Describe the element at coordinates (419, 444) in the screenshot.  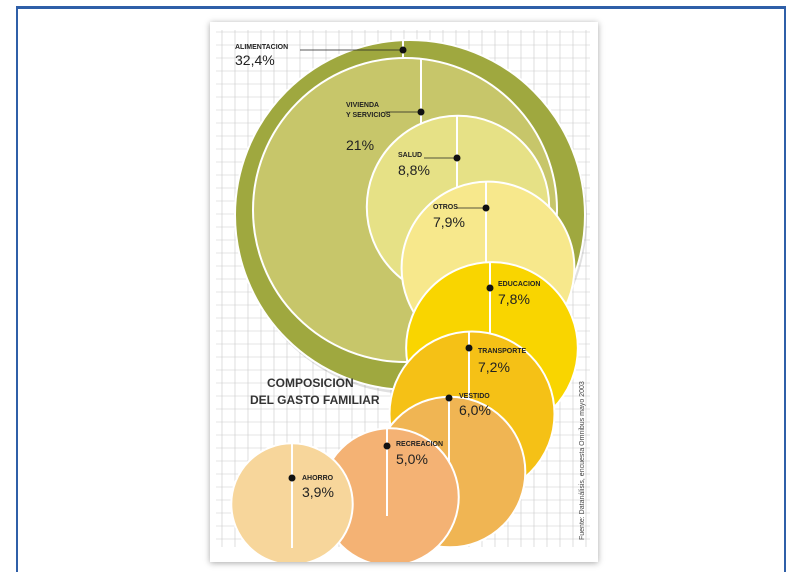
I see `category-name: RECREACION` at that location.